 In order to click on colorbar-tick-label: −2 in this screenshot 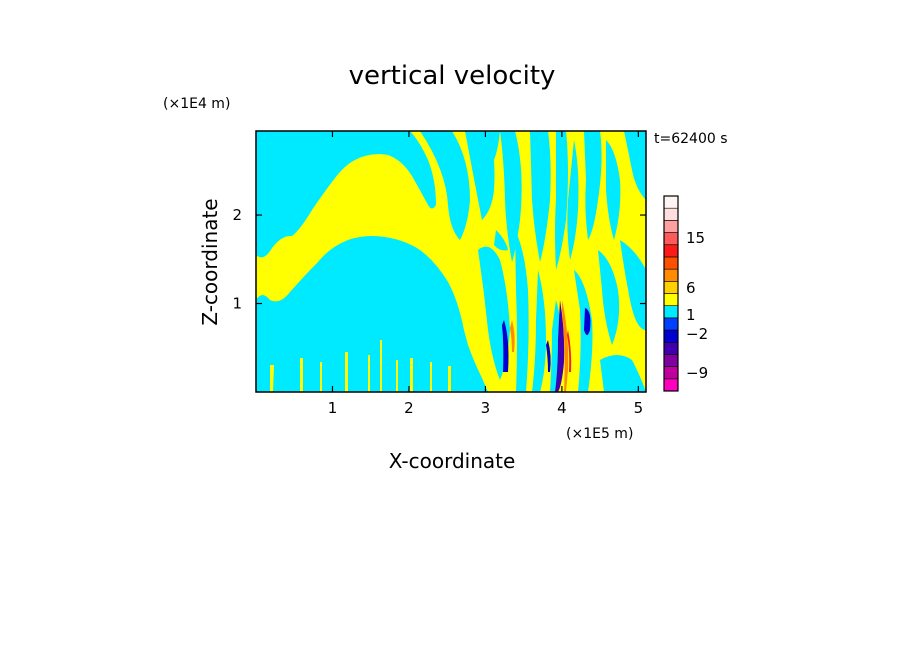, I will do `click(697, 334)`.